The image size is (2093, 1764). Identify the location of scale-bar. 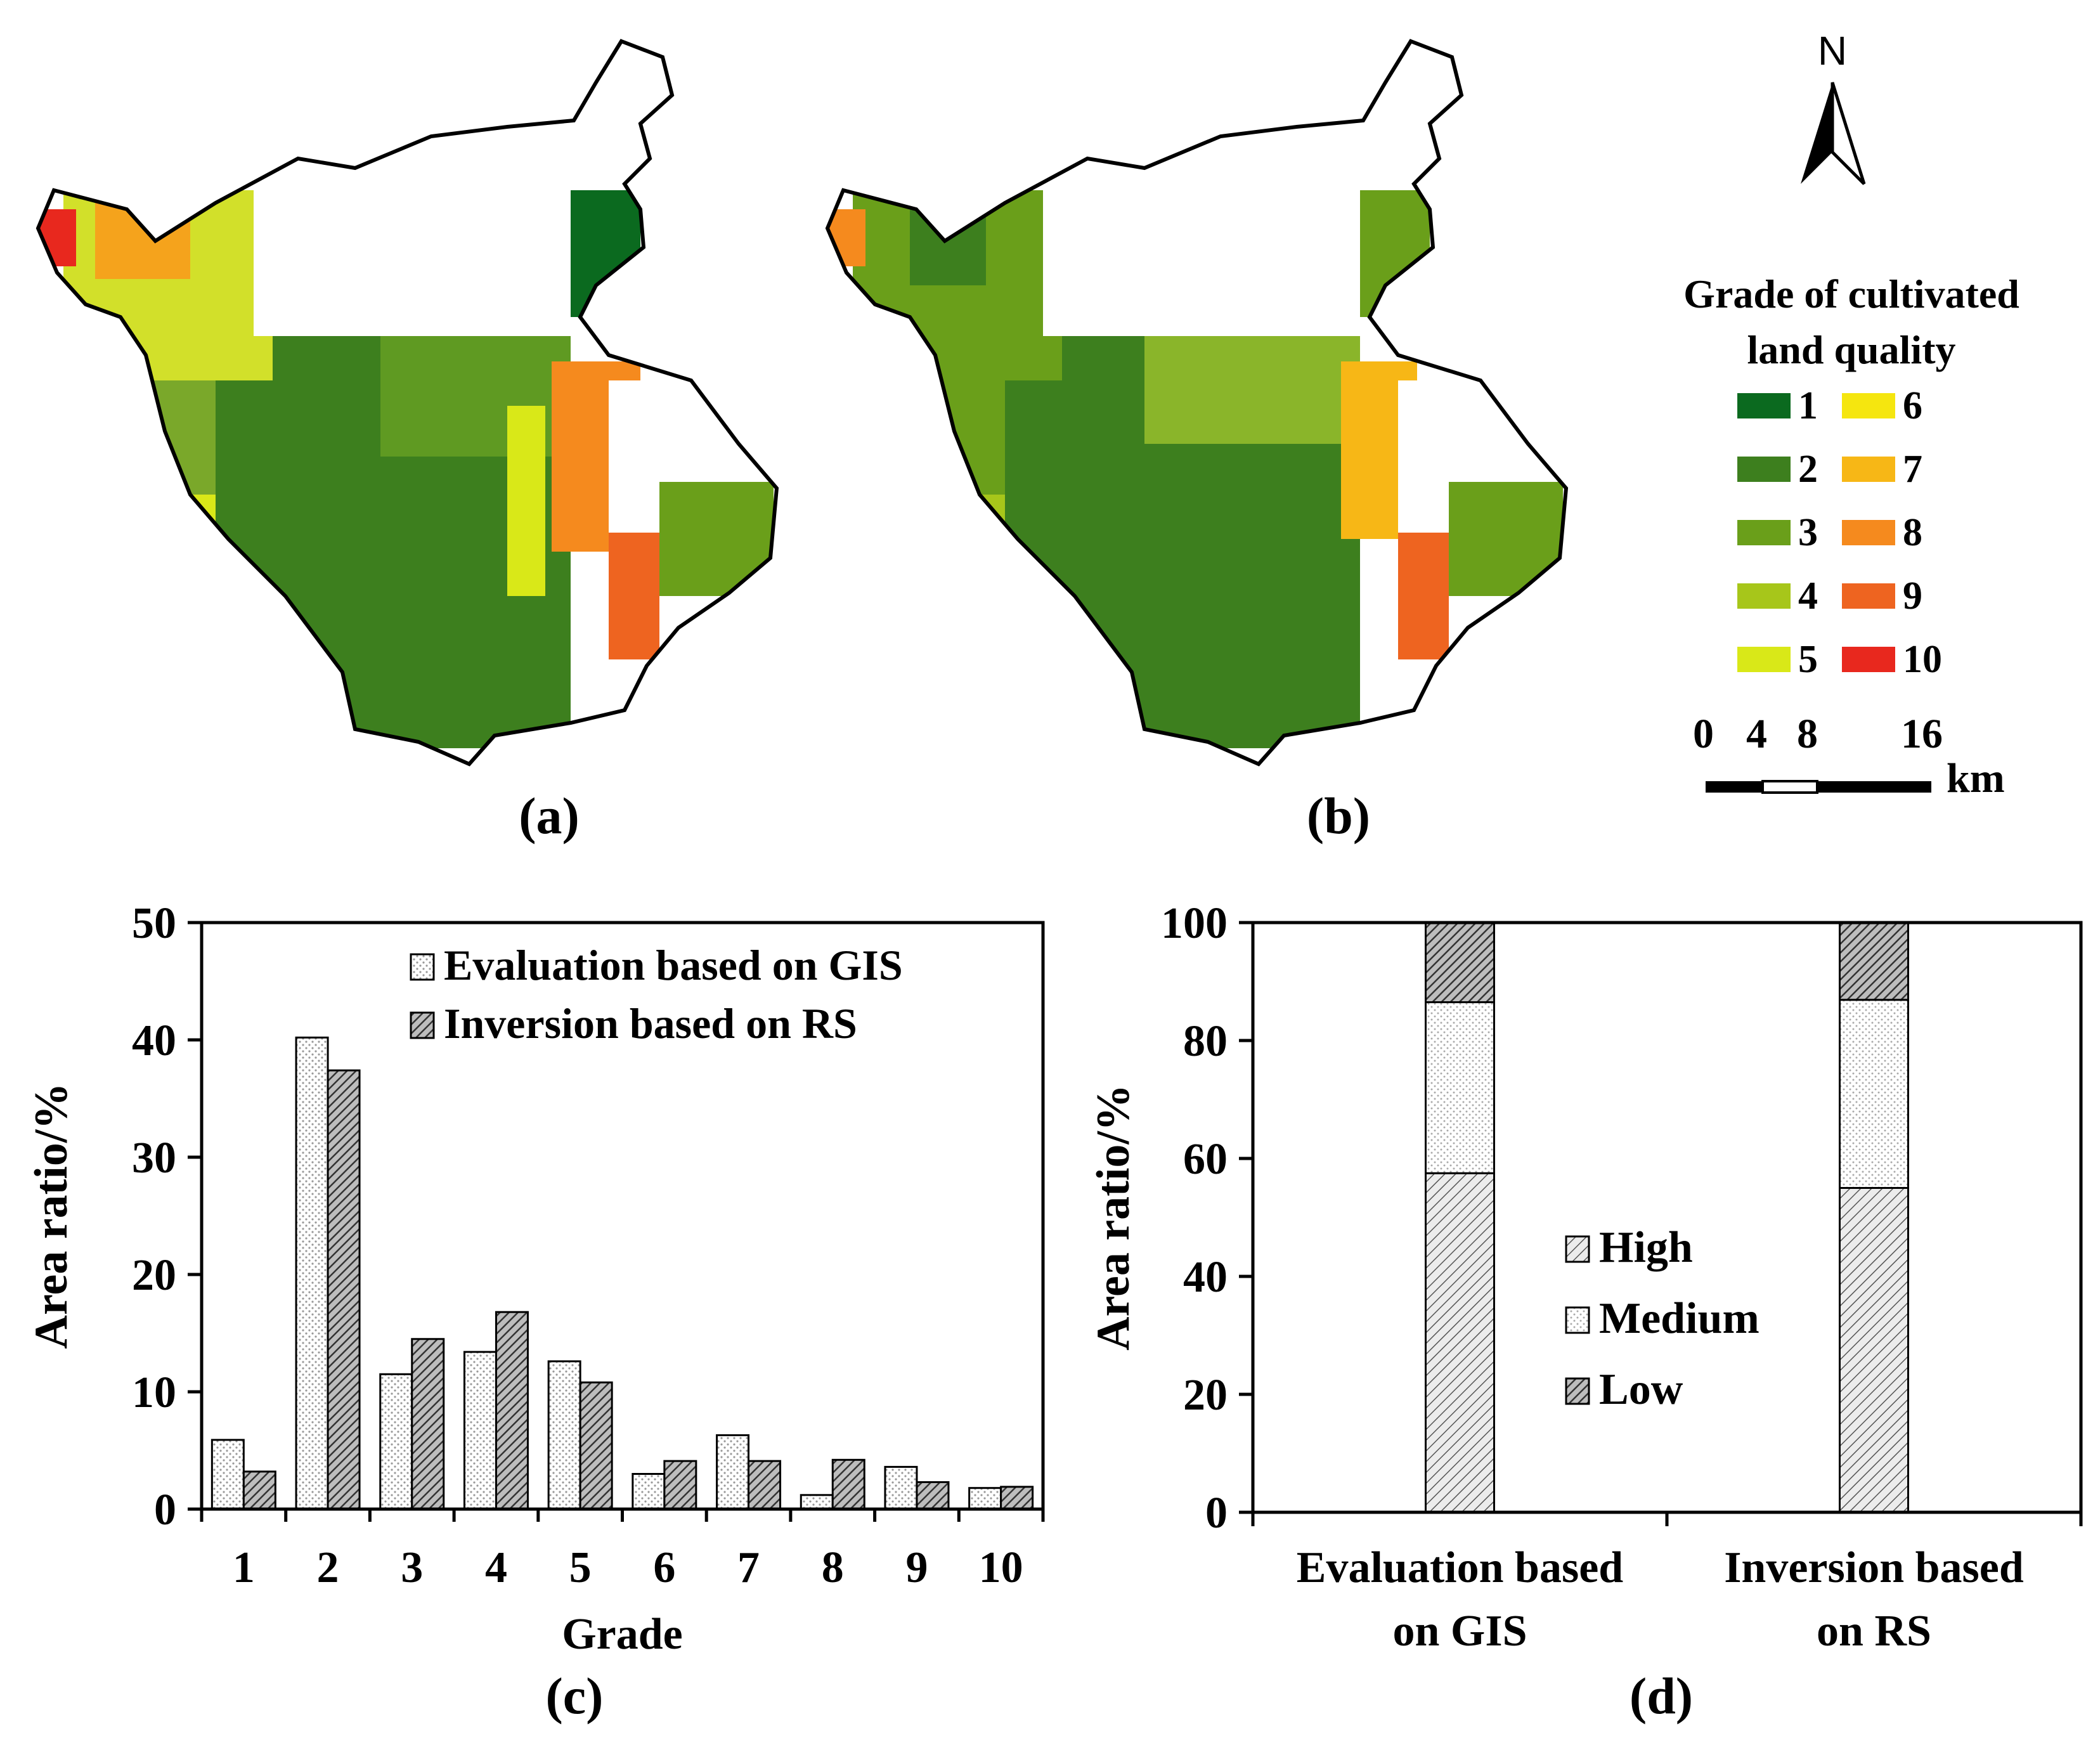
(1819, 787).